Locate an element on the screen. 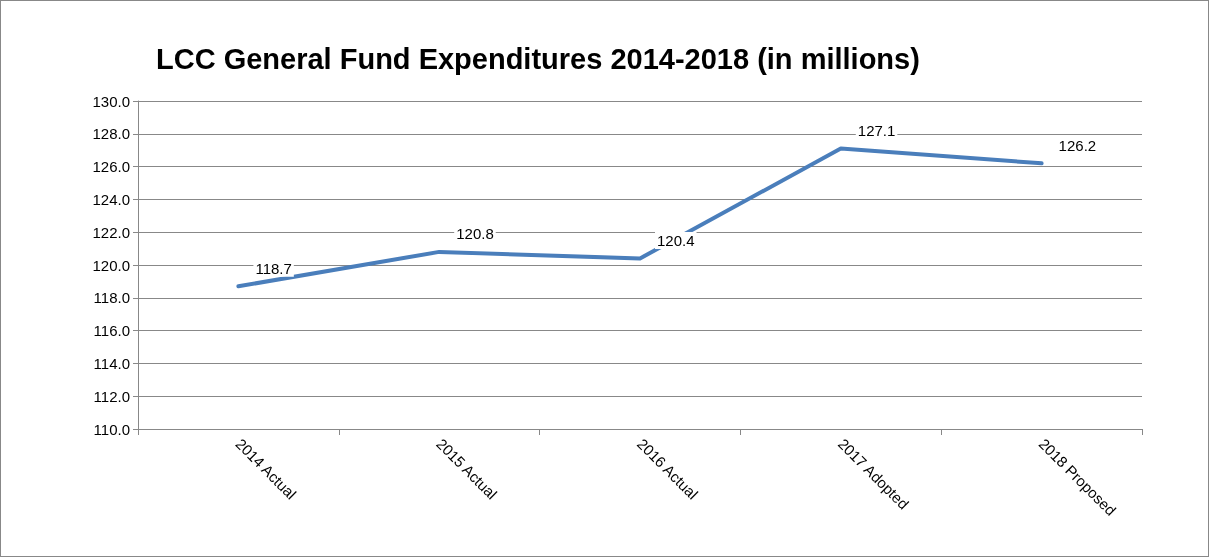  data-label: 118.7 is located at coordinates (273, 268).